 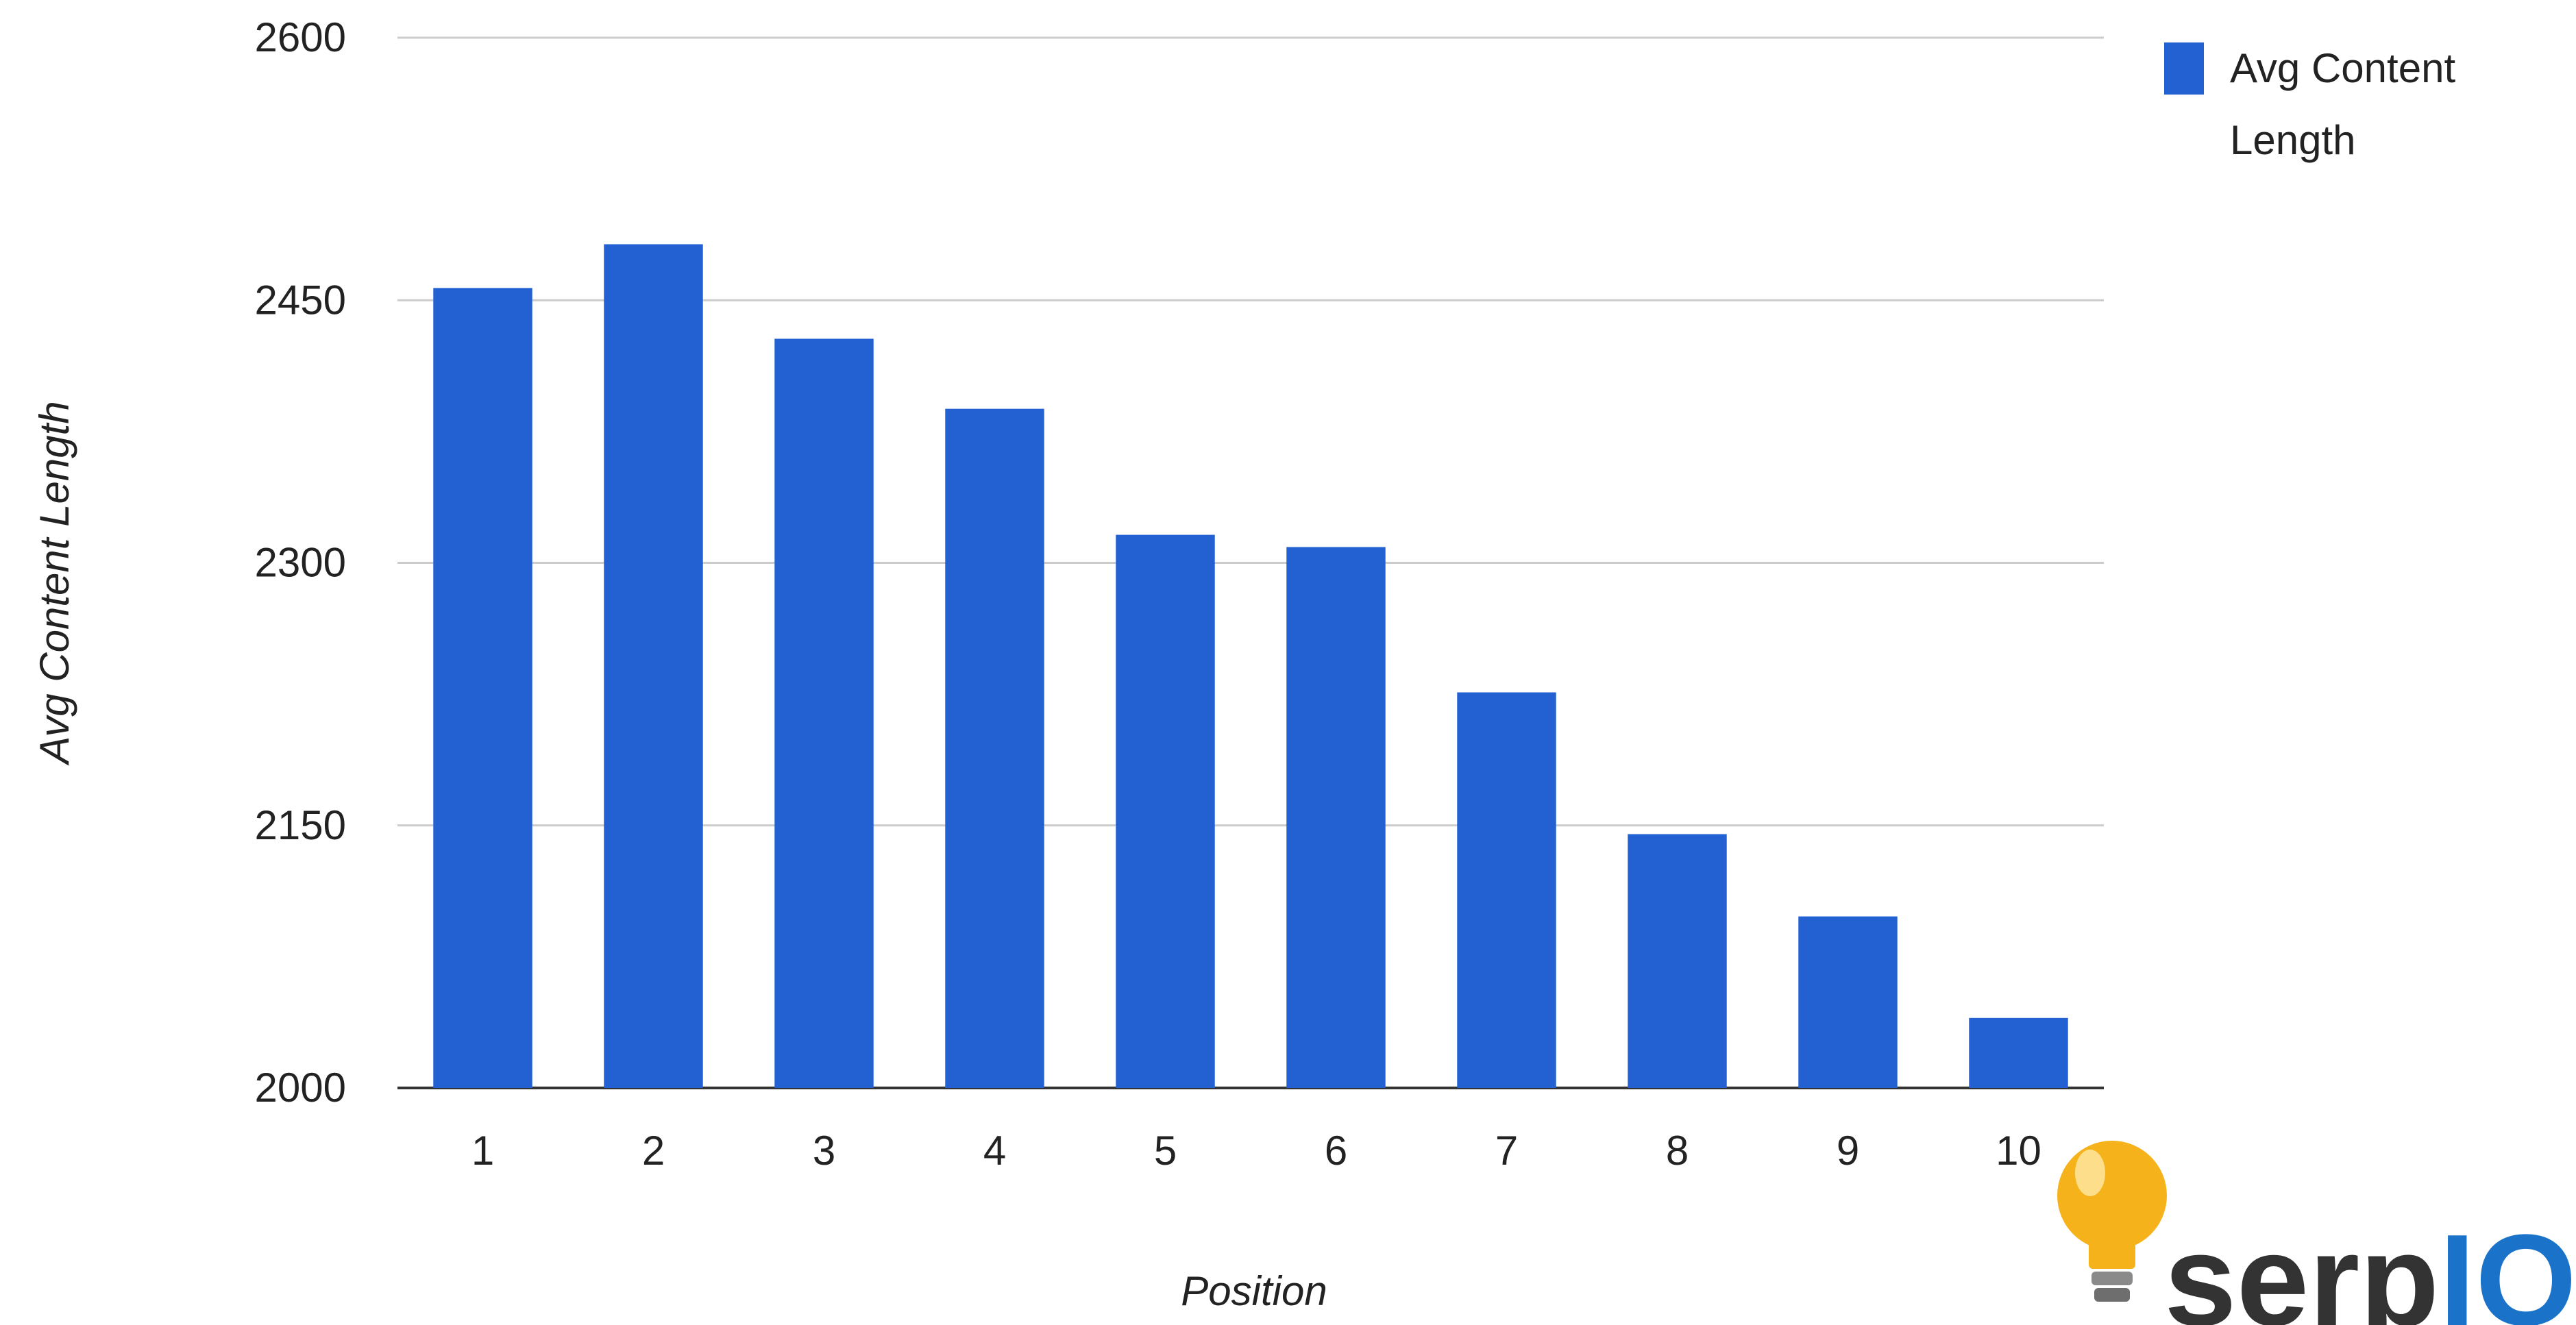 What do you see at coordinates (1256, 1151) in the screenshot?
I see `x-tick-labels: 1 2 3 4 5 6 7 8 9 10` at bounding box center [1256, 1151].